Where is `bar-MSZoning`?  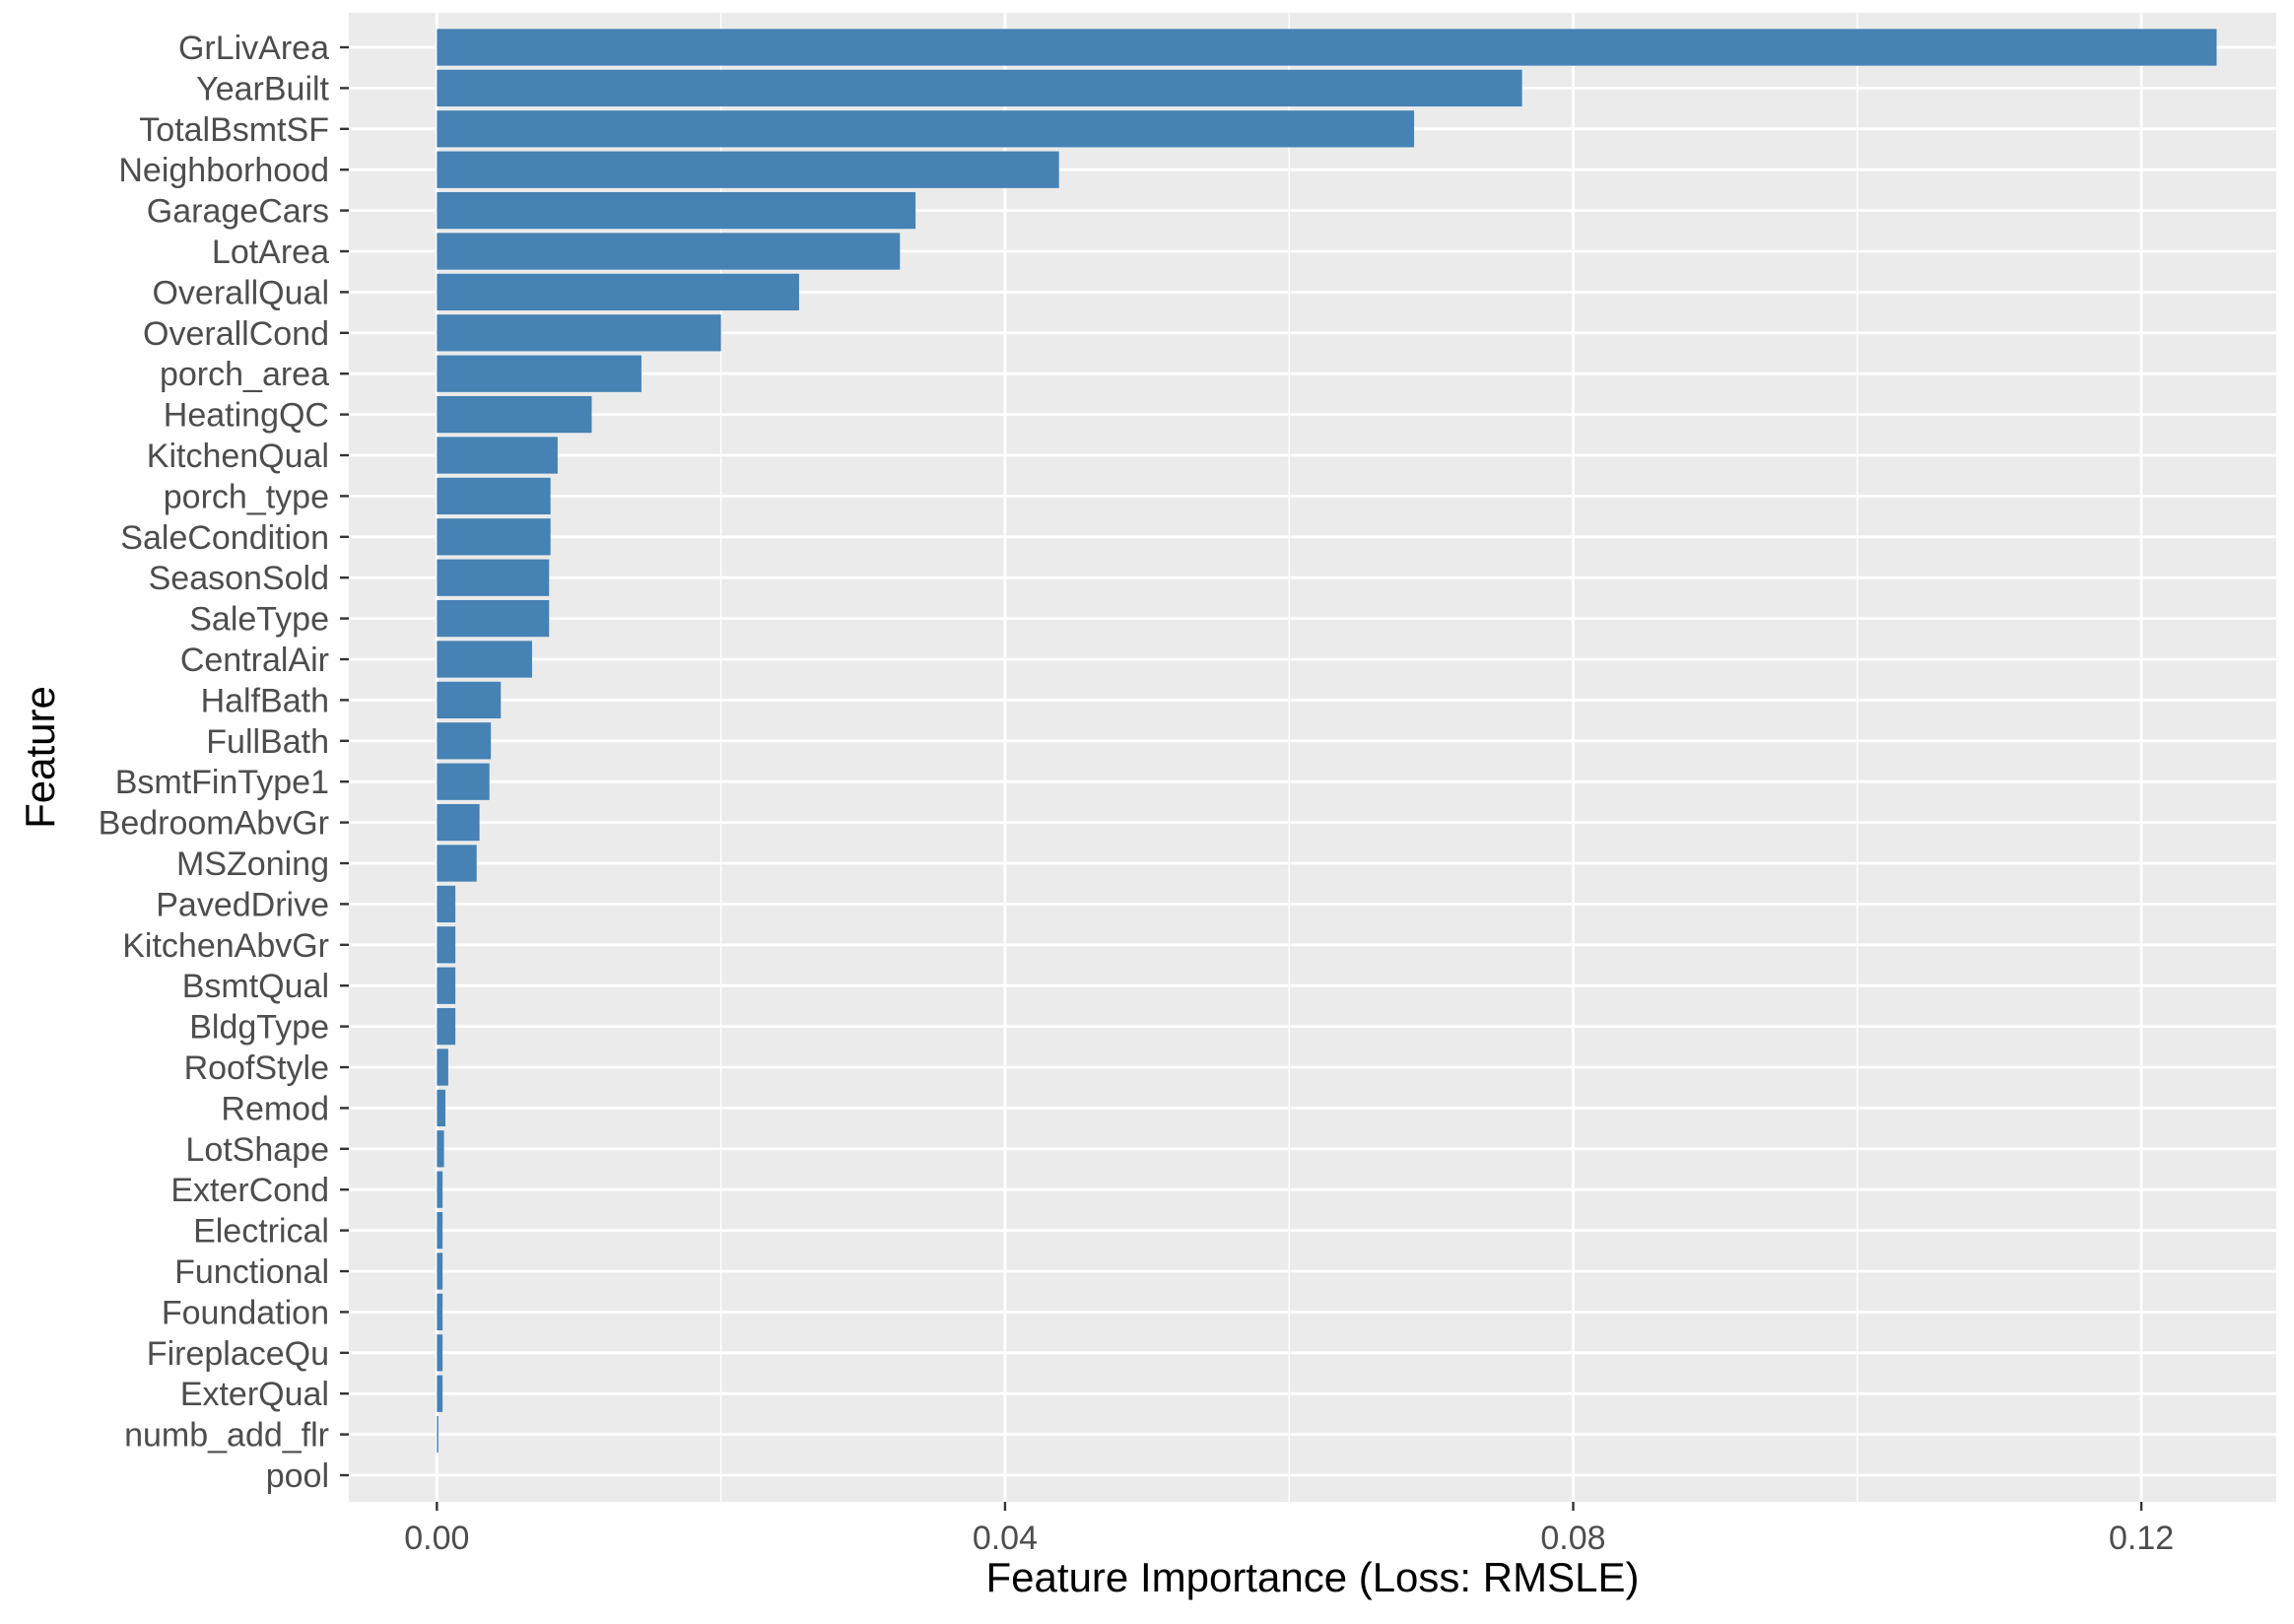
bar-MSZoning is located at coordinates (457, 863).